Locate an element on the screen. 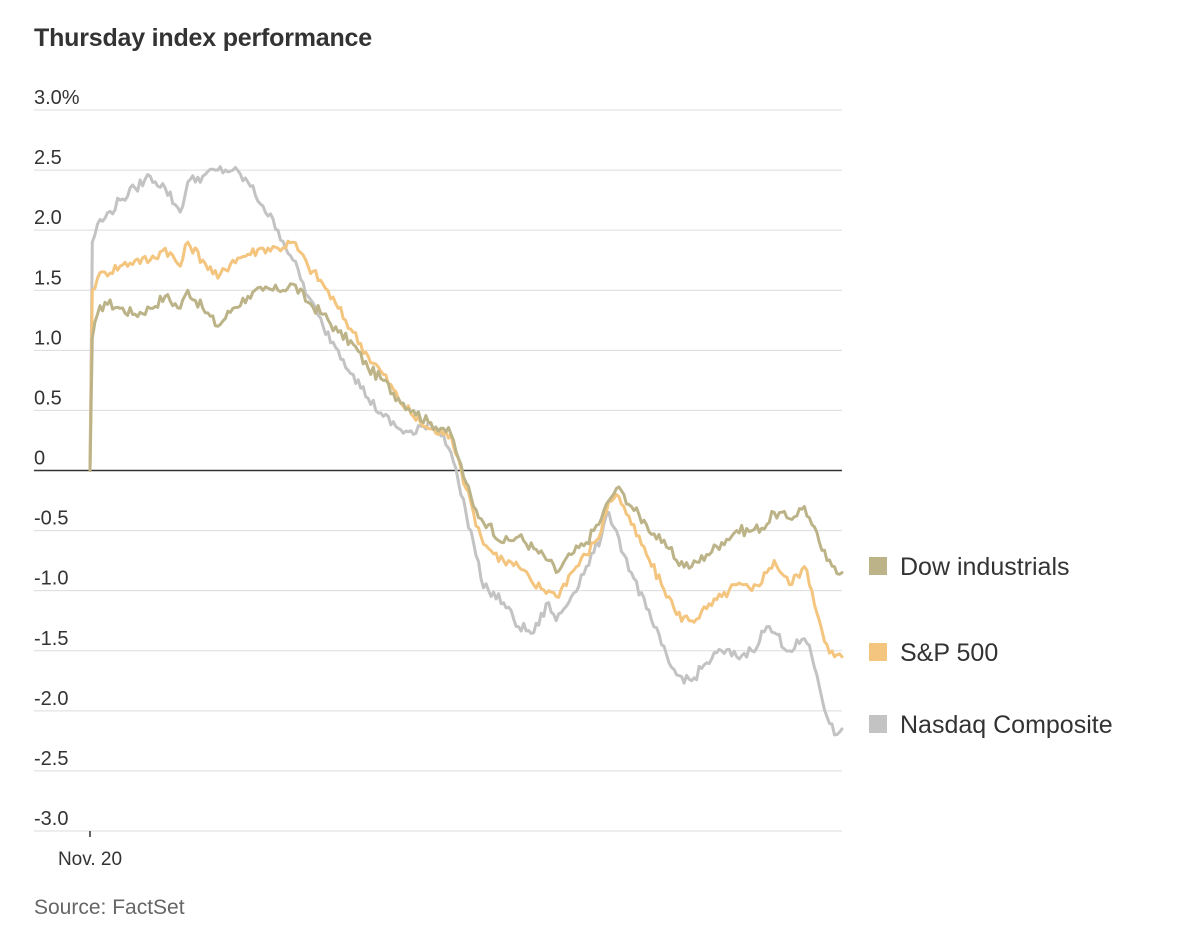 The height and width of the screenshot is (940, 1192). source-note: Source: FactSet is located at coordinates (109, 907).